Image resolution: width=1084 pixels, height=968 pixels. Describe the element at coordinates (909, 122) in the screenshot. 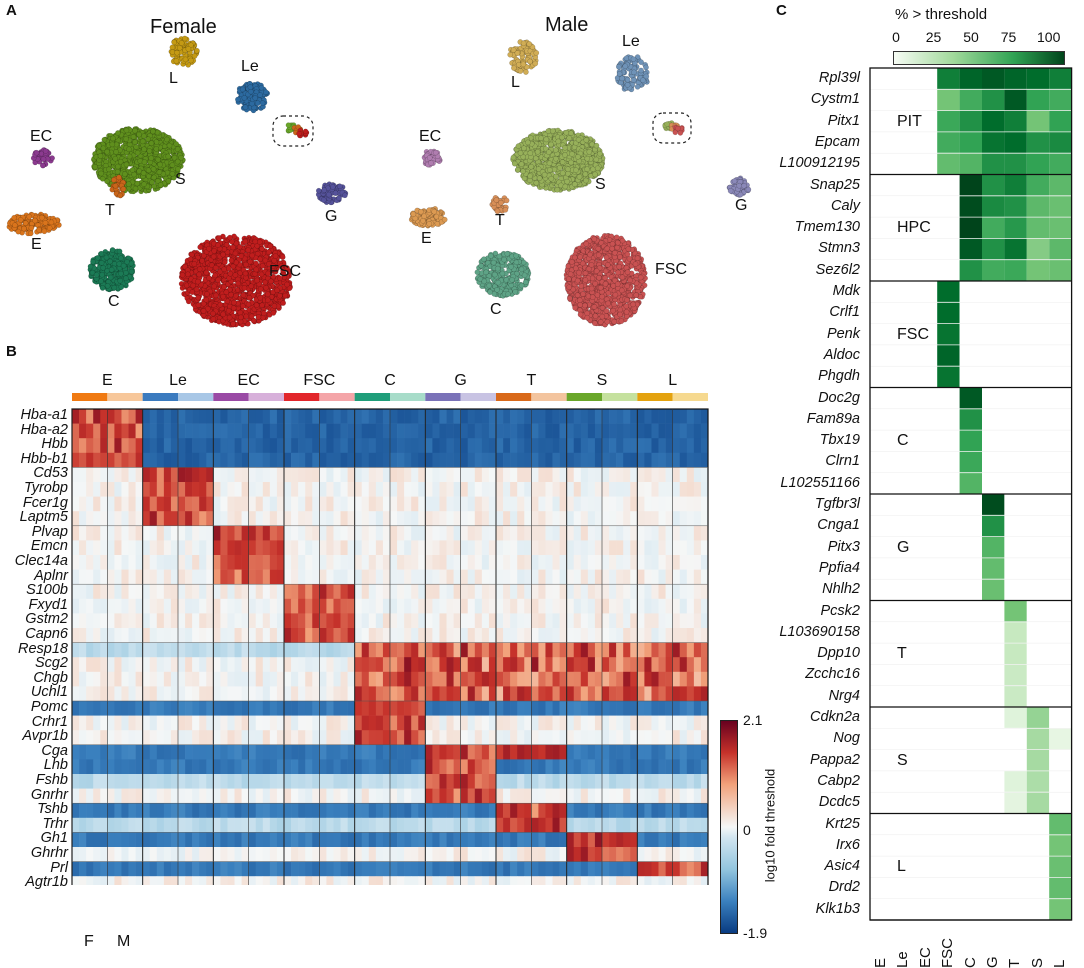

I see `pct-group-label-pit: PIT` at that location.